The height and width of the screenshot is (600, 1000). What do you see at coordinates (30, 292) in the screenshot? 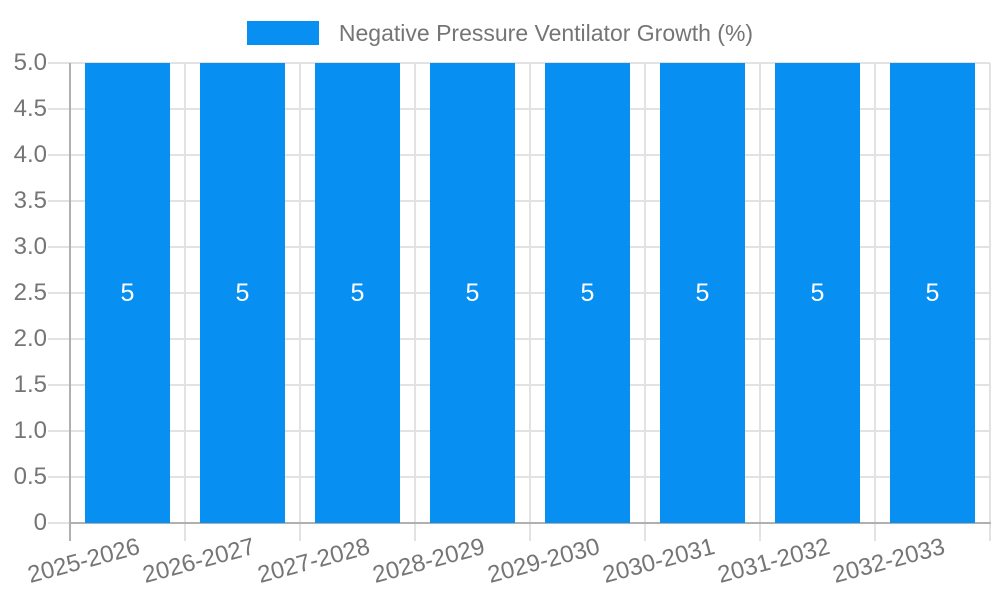
I see `y-axis-label: 2.5` at bounding box center [30, 292].